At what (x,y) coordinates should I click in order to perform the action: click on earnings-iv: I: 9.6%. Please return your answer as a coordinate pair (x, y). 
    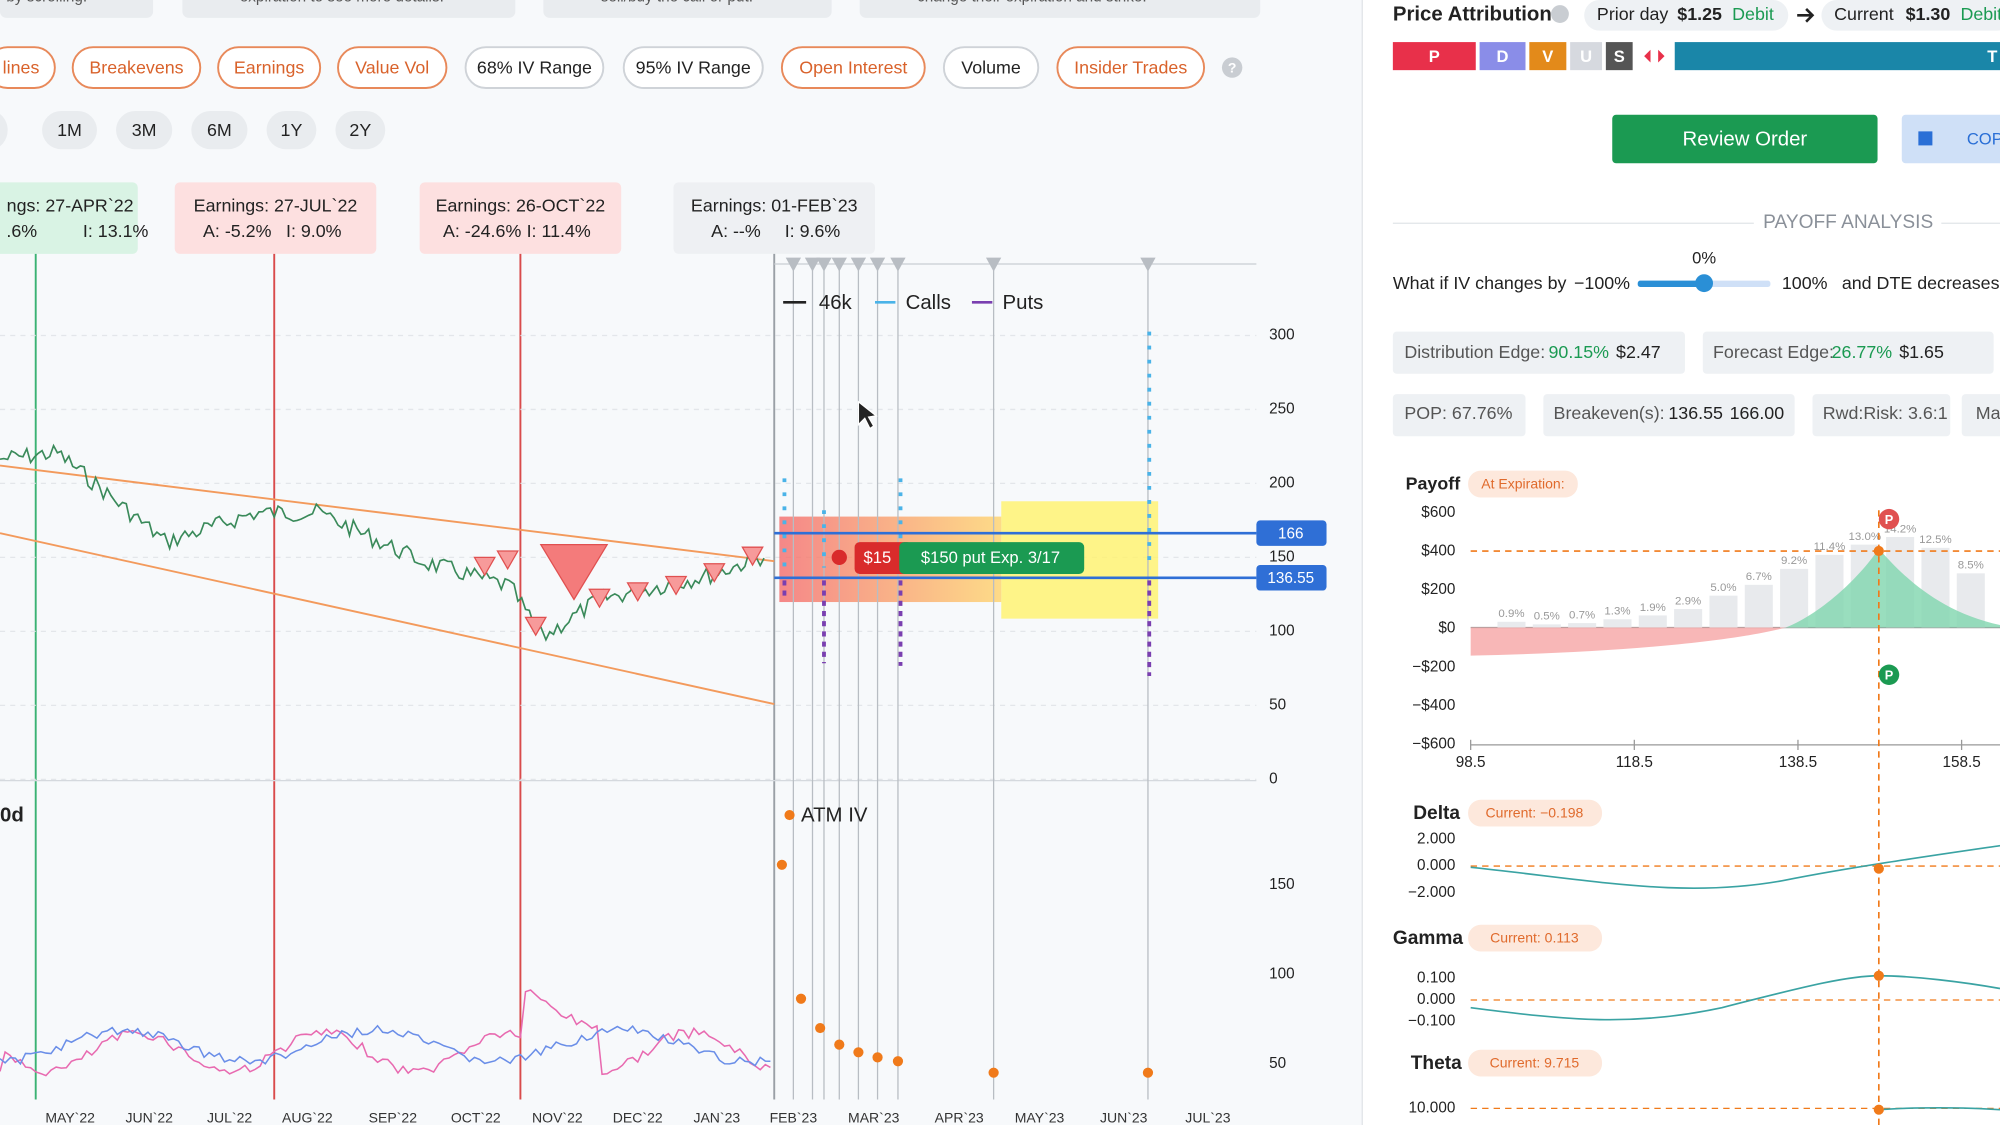
    Looking at the image, I should click on (813, 231).